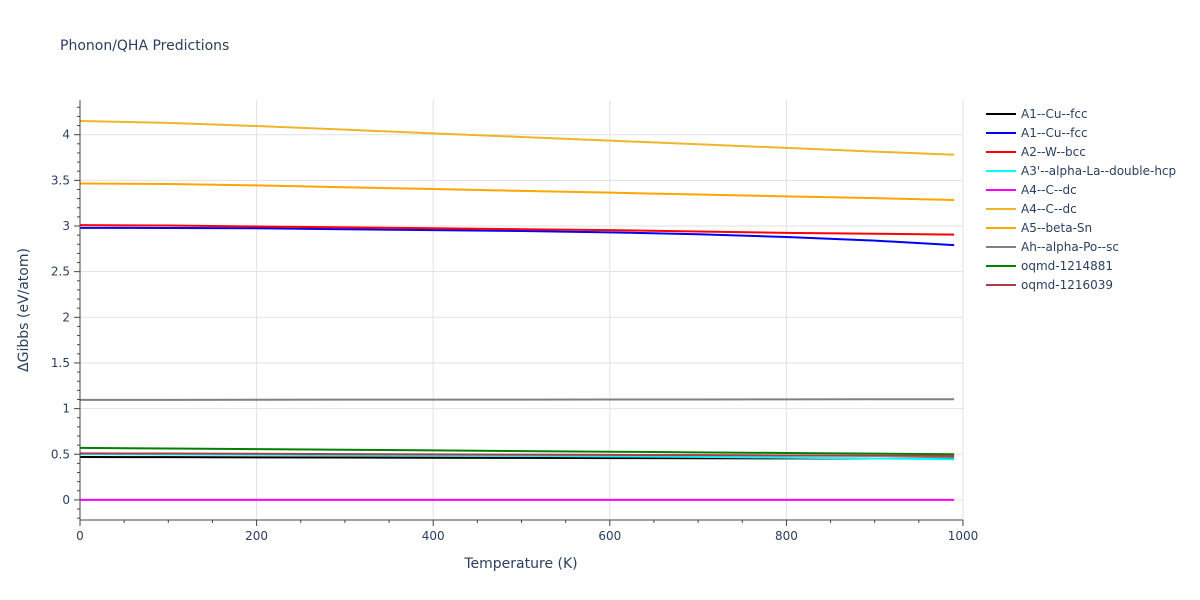 The height and width of the screenshot is (600, 1200). I want to click on y-tick-label: 0.5, so click(60, 454).